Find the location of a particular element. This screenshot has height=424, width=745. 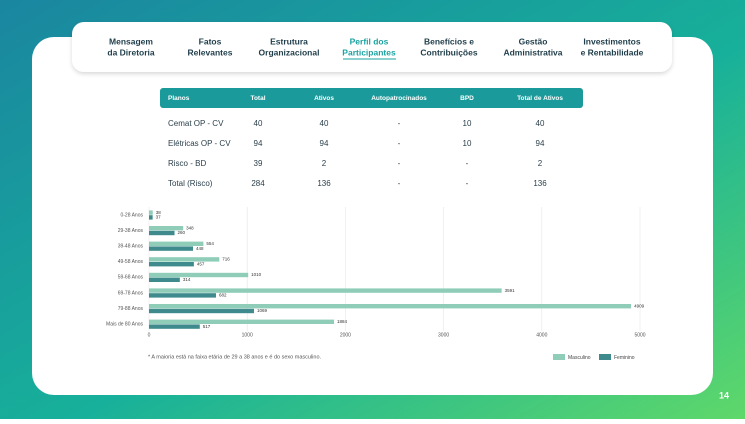

x-tick-label: 2000 is located at coordinates (345, 335).